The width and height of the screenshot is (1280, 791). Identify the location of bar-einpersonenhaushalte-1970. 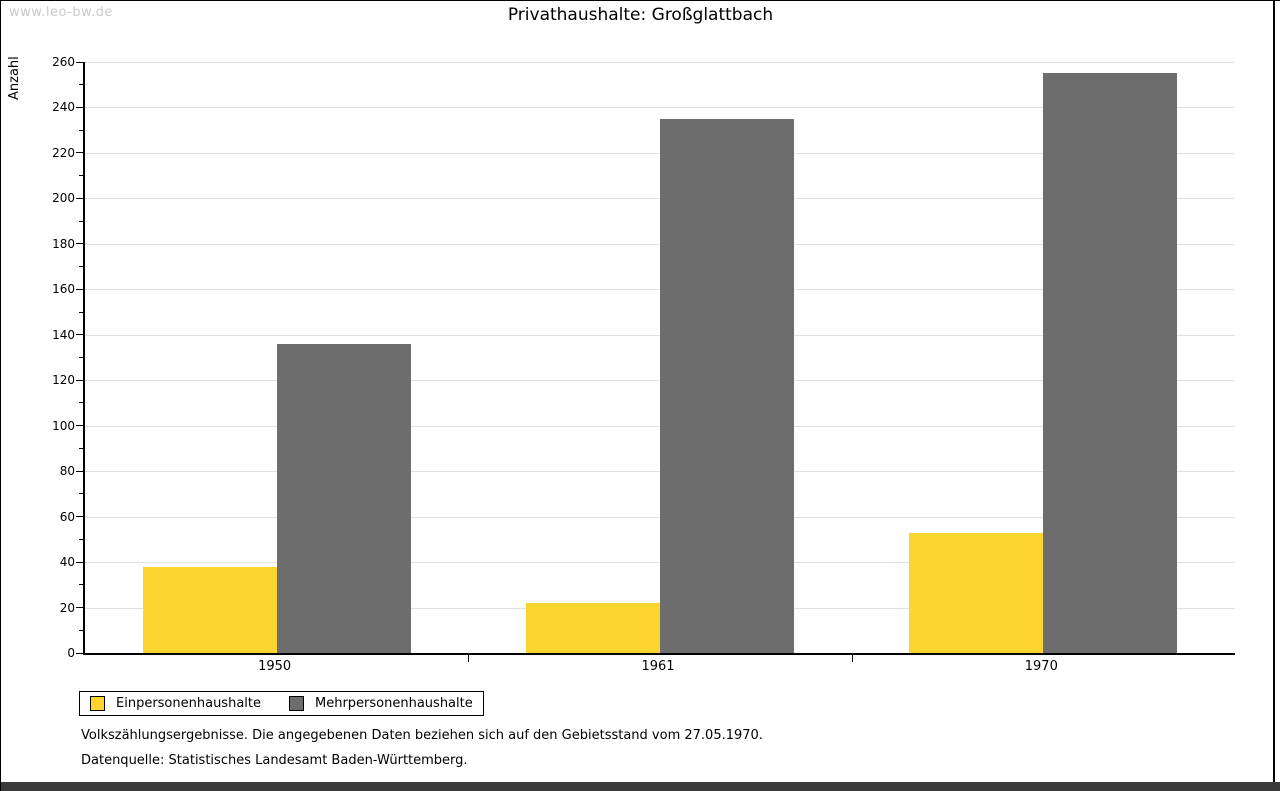
(976, 592).